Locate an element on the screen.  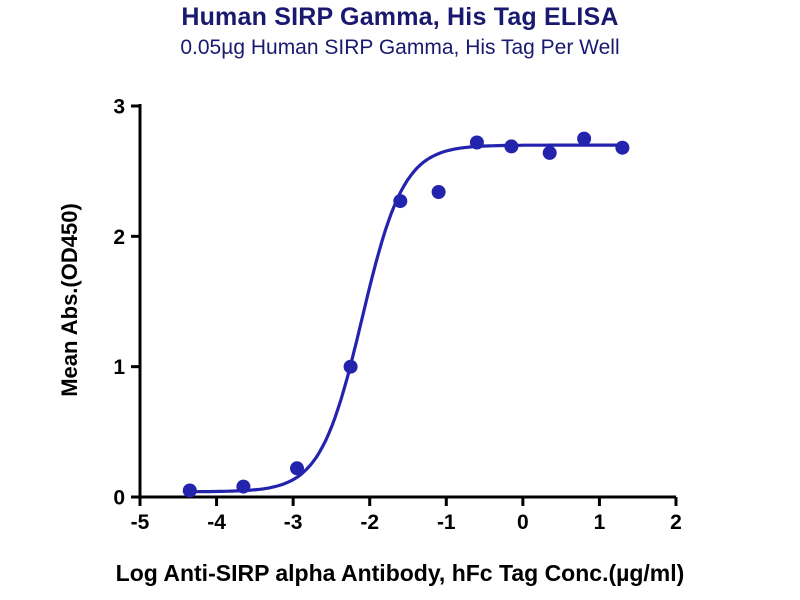
x-tick-label: -4 is located at coordinates (216, 522).